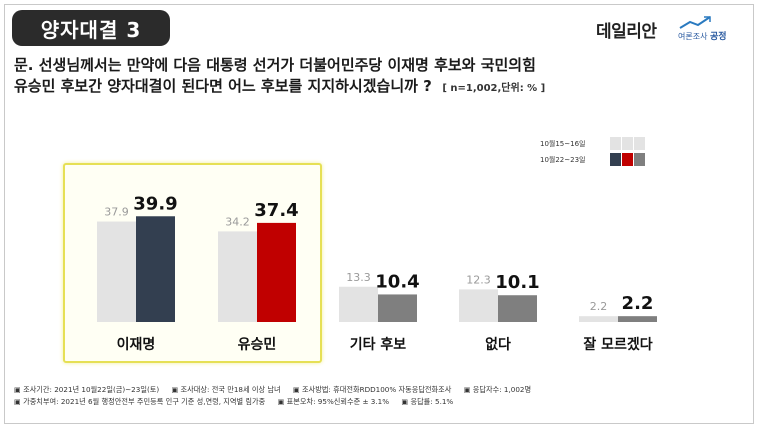 The image size is (760, 431). What do you see at coordinates (155, 203) in the screenshot?
I see `data-label-curr-0: 39.9` at bounding box center [155, 203].